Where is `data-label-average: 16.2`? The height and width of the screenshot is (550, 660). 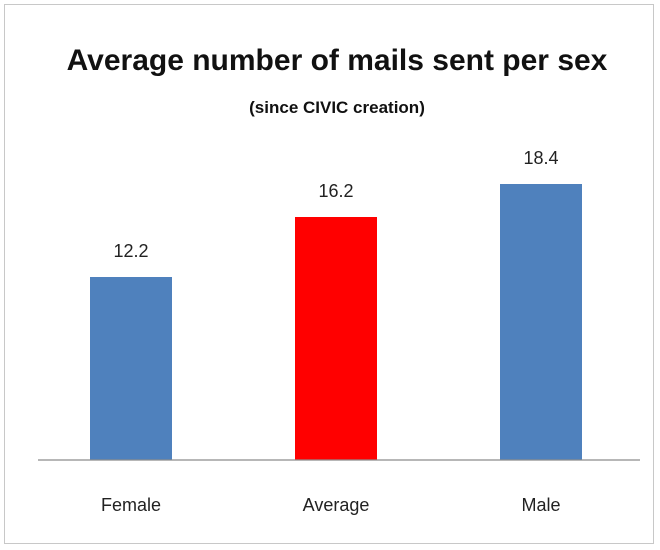 data-label-average: 16.2 is located at coordinates (335, 191).